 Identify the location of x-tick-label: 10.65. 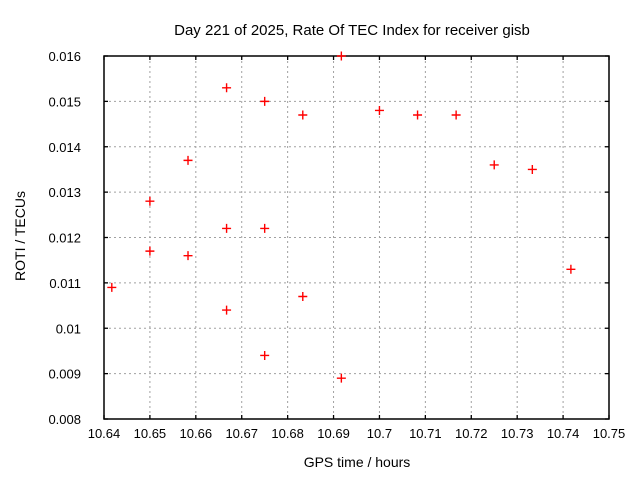
(150, 433).